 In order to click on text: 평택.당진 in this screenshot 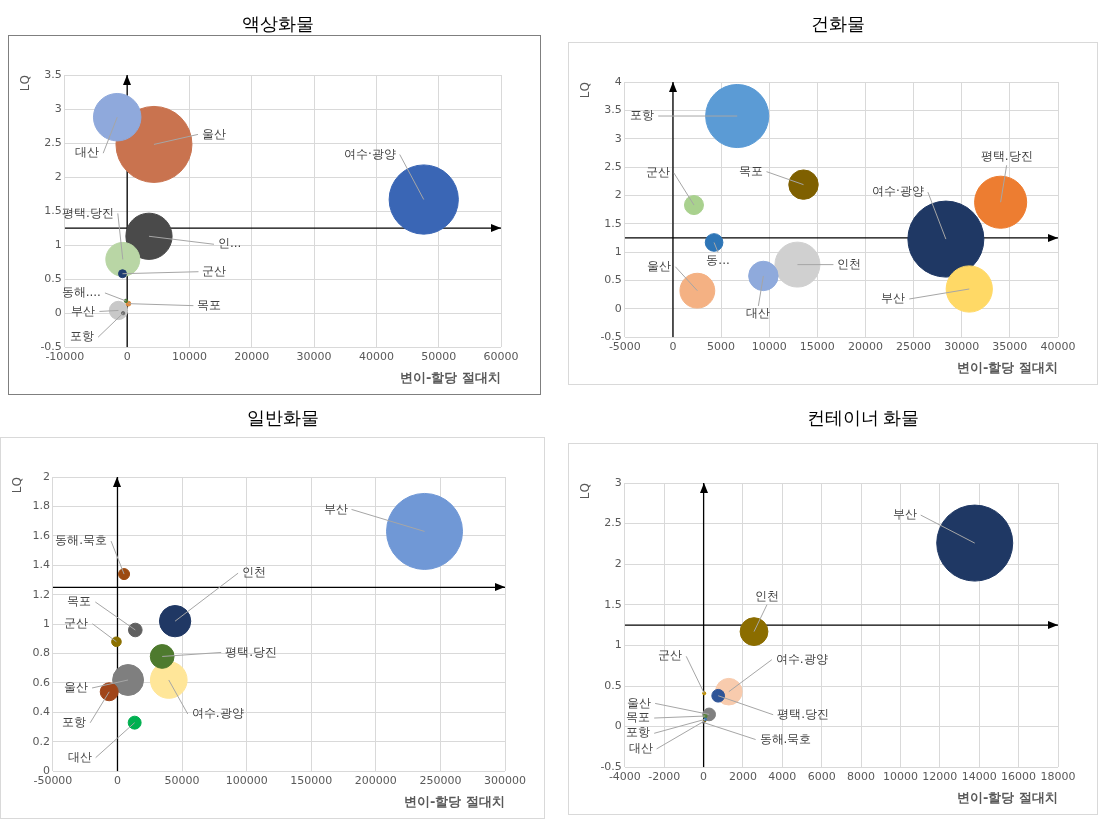, I will do `click(803, 713)`.